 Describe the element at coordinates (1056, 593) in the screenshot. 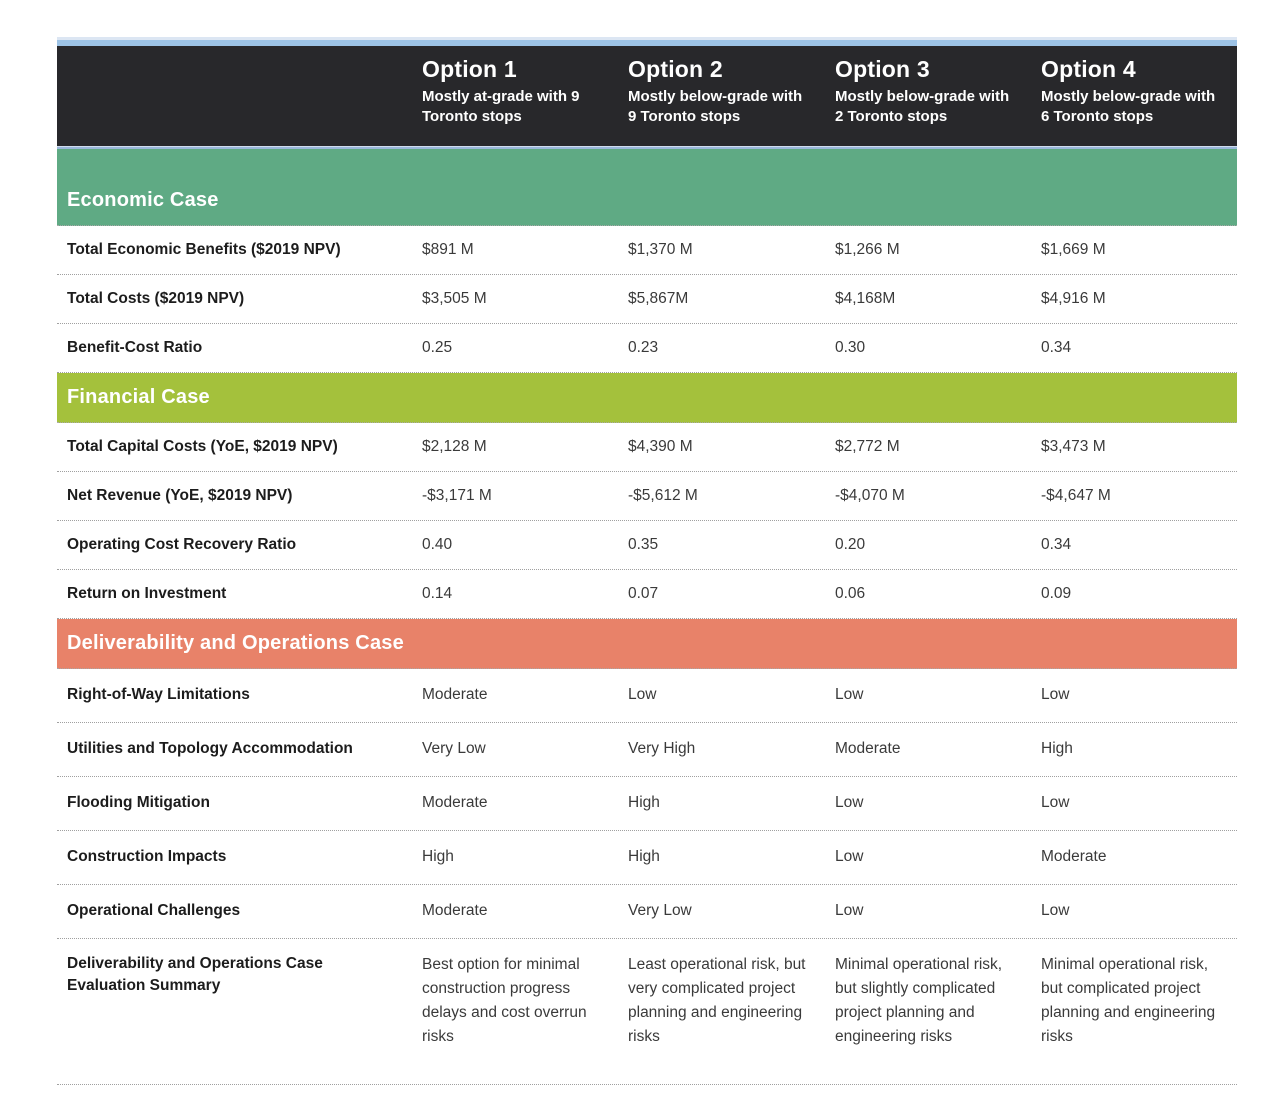

I see `cell-value: 0.09` at that location.